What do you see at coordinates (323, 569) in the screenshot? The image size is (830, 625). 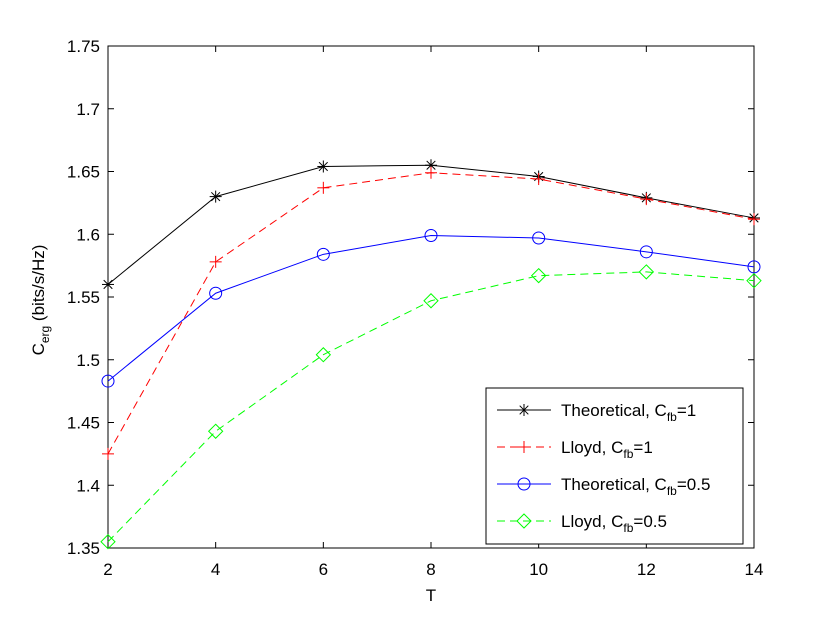 I see `x-tick-label: 6` at bounding box center [323, 569].